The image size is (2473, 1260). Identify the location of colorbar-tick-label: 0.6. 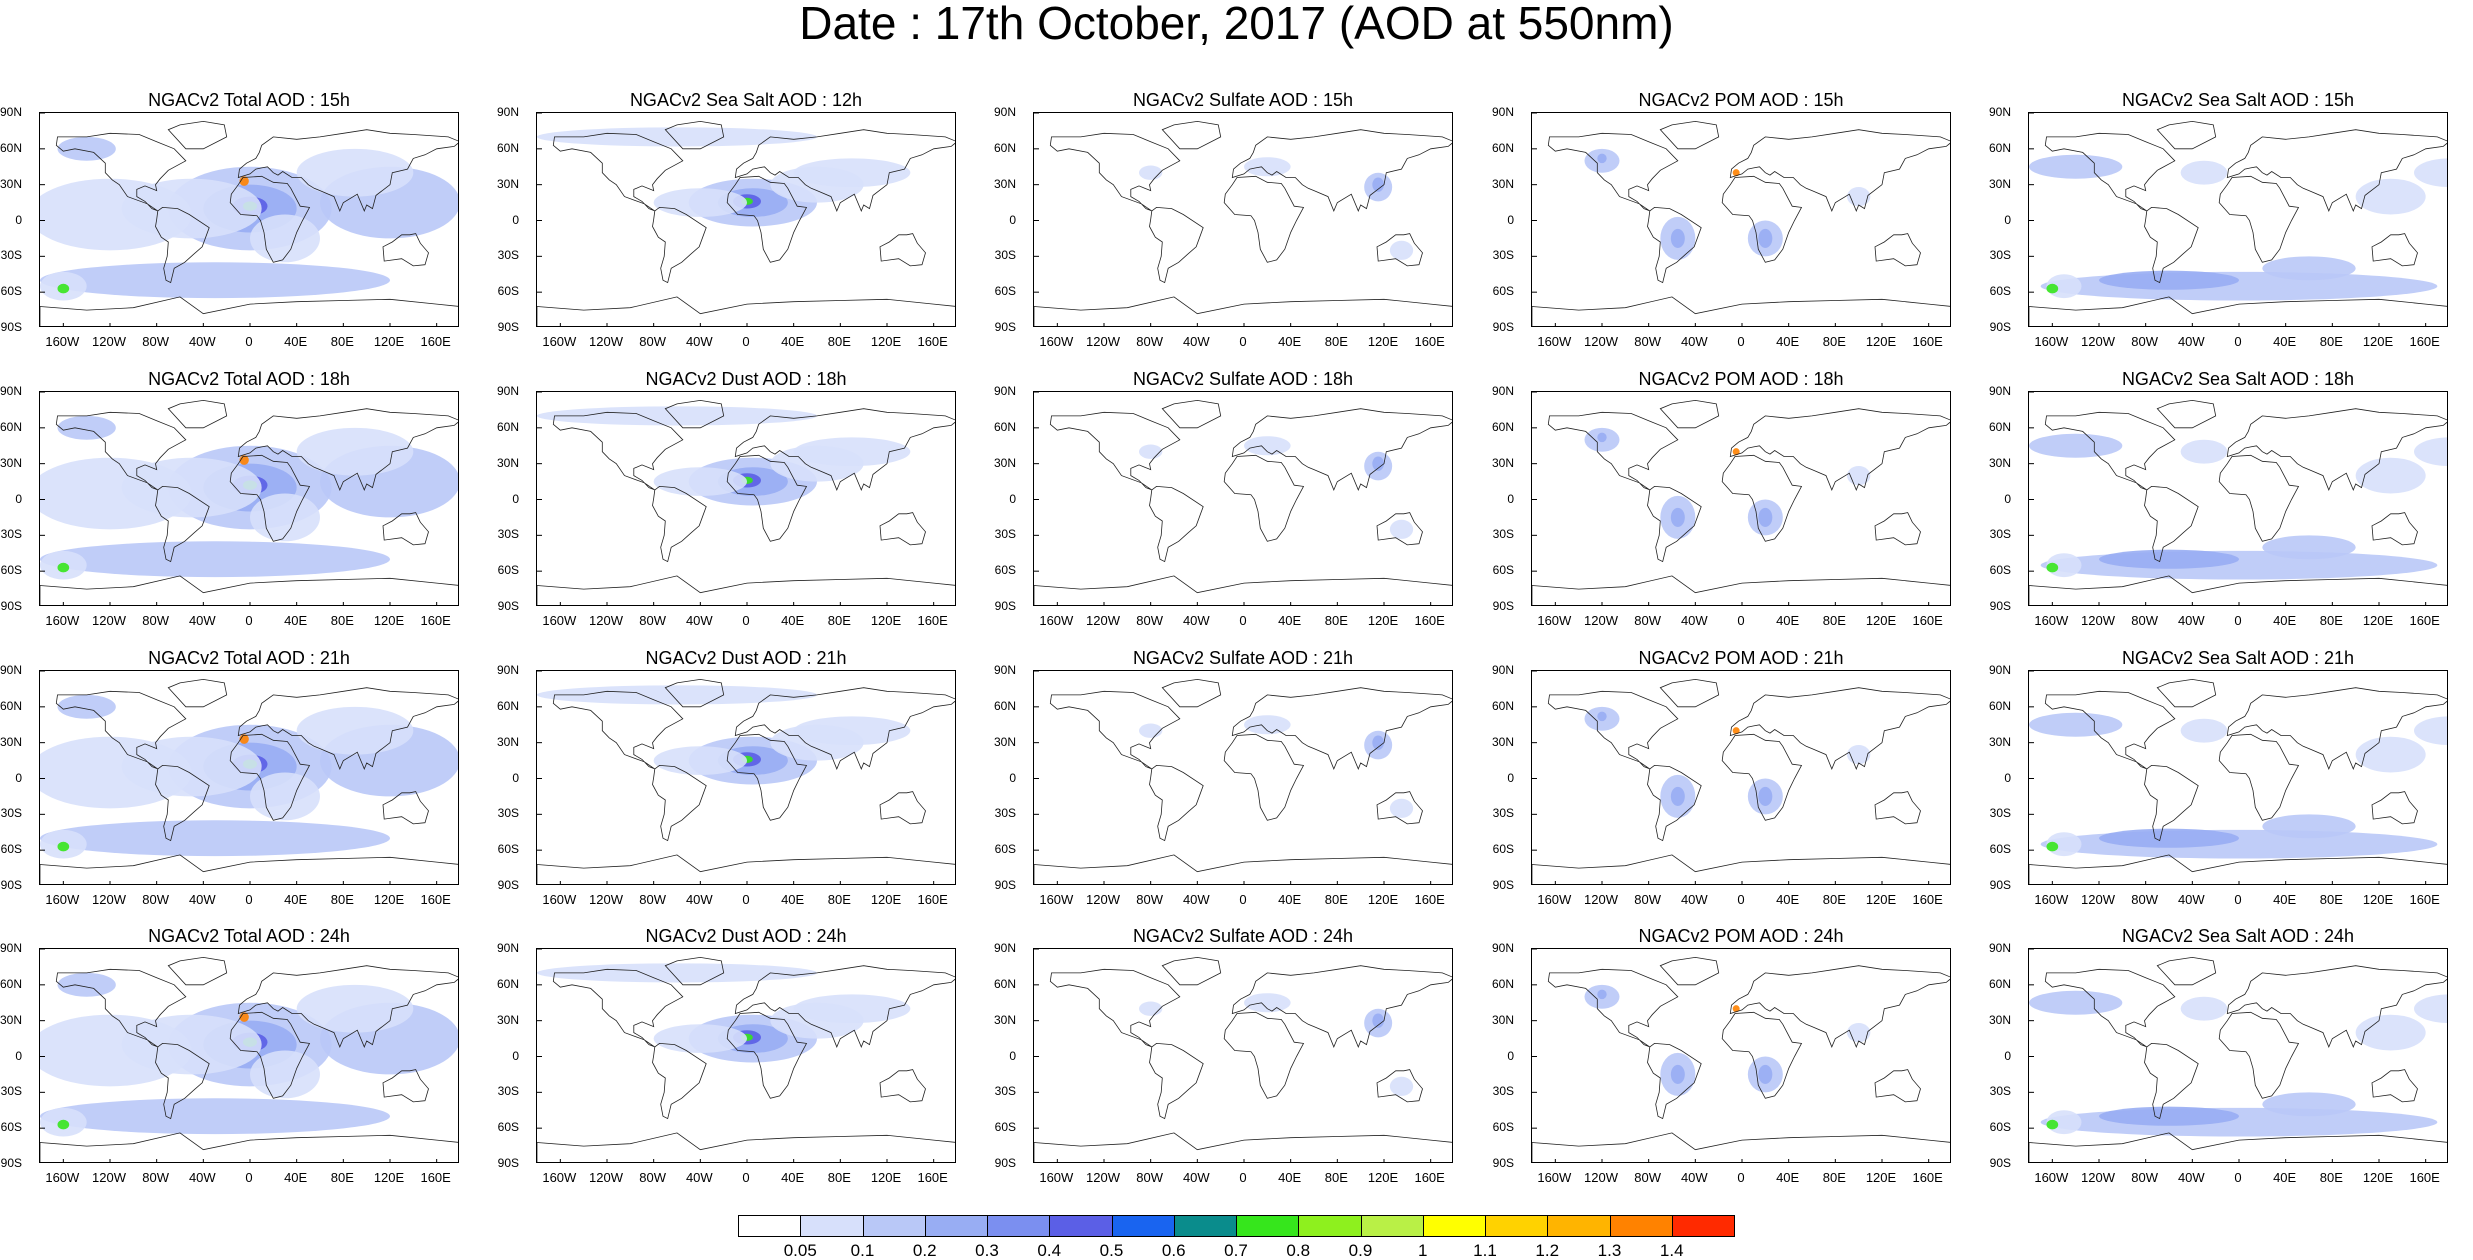
(1173, 1250).